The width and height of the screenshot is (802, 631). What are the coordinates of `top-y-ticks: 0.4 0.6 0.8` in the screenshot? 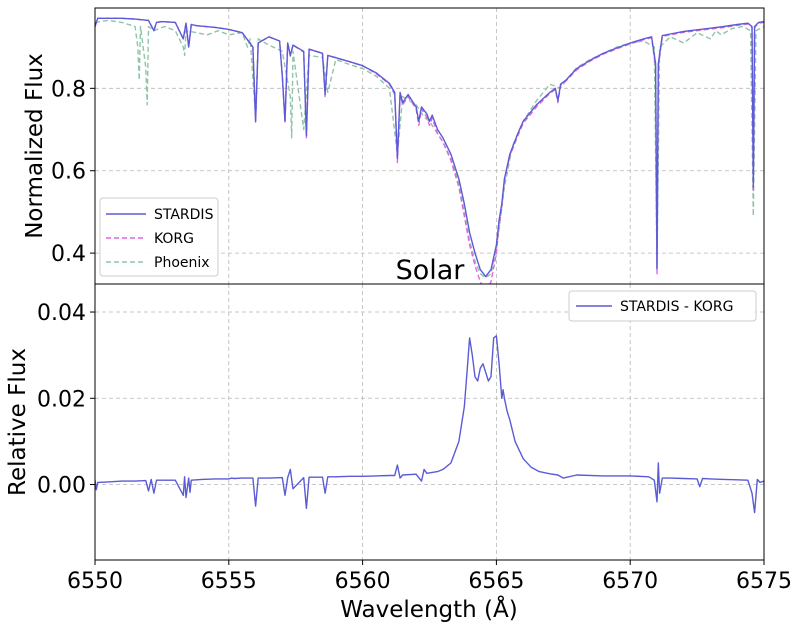 It's located at (73, 172).